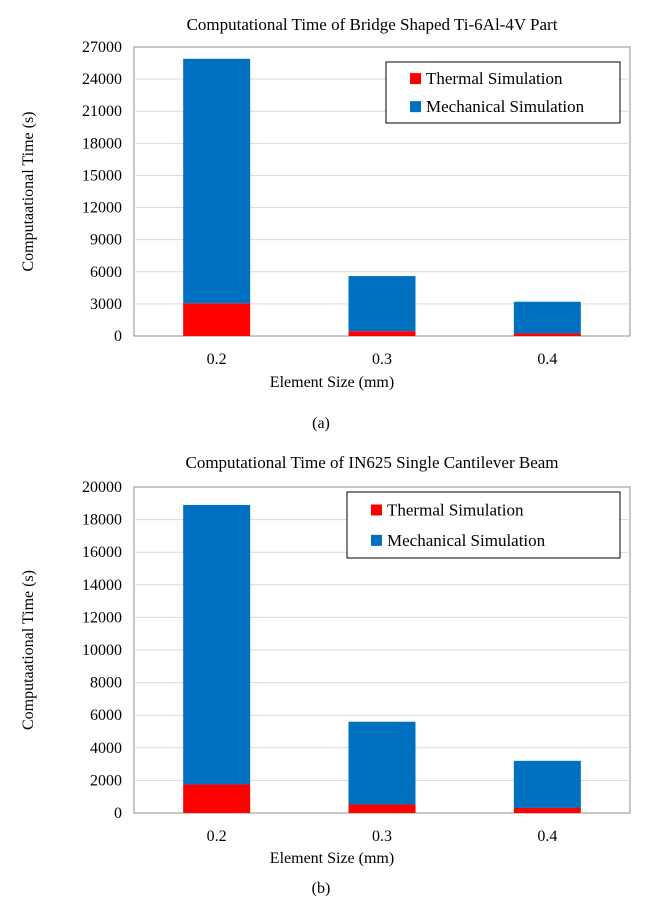 The height and width of the screenshot is (905, 653). I want to click on y-tick-label: 2000, so click(106, 780).